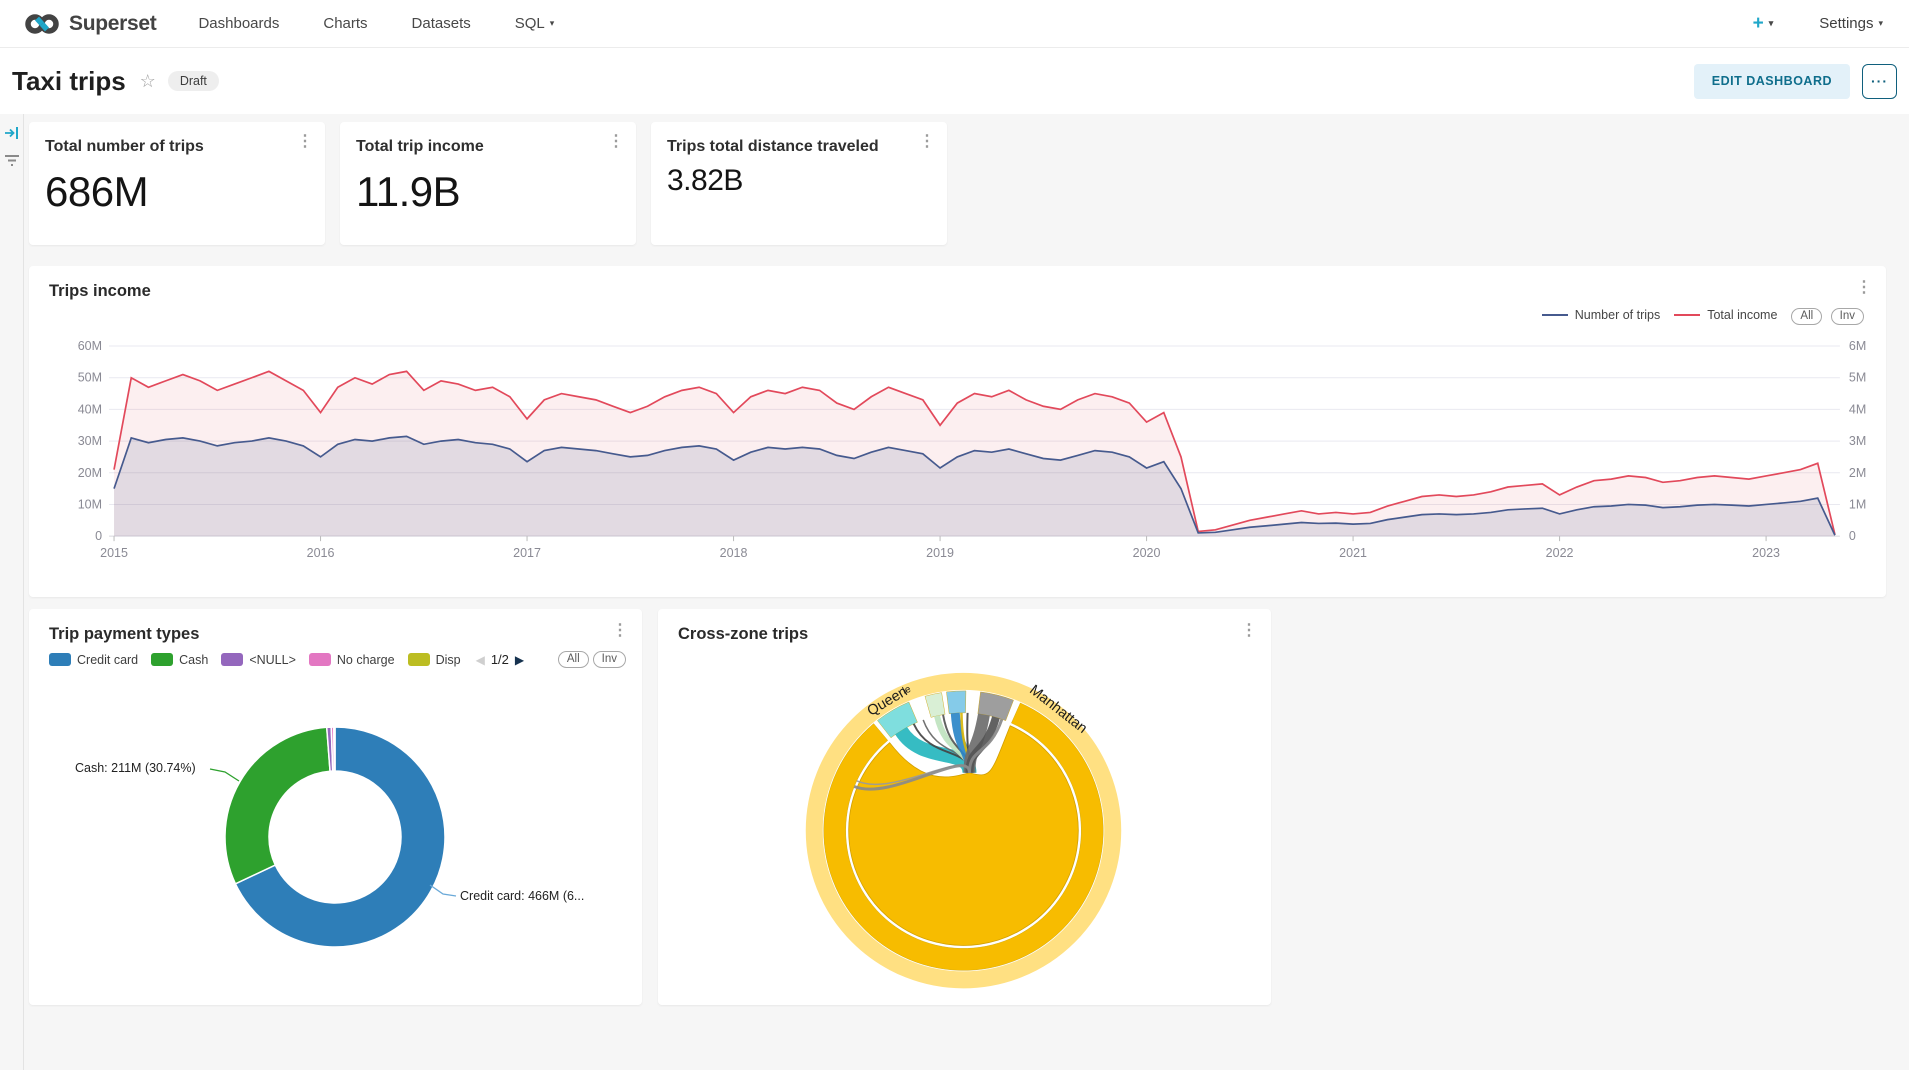 The height and width of the screenshot is (1070, 1909). Describe the element at coordinates (964, 807) in the screenshot. I see `cross-zone-trips-panel: Cross-zone trips ⋮ Queen le Manhattan` at that location.